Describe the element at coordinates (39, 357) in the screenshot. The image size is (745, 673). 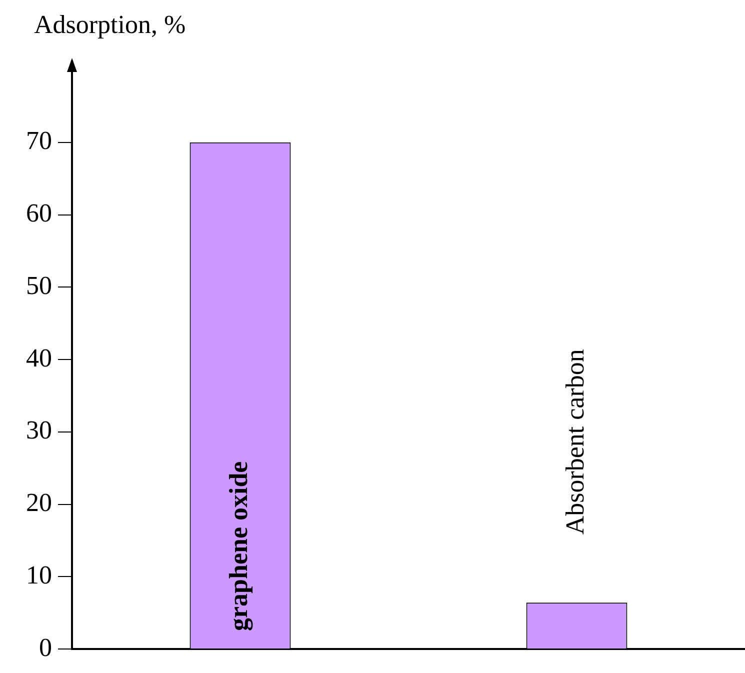
I see `y-tick-label: 40` at that location.